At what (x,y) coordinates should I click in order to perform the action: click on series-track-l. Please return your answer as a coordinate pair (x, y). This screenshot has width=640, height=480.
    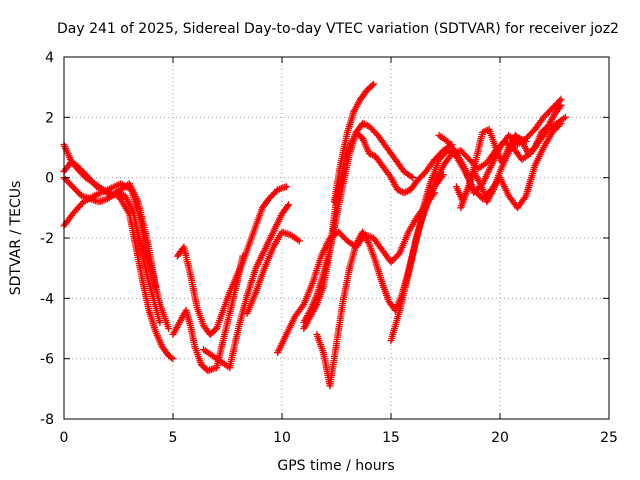
    Looking at the image, I should click on (354, 143).